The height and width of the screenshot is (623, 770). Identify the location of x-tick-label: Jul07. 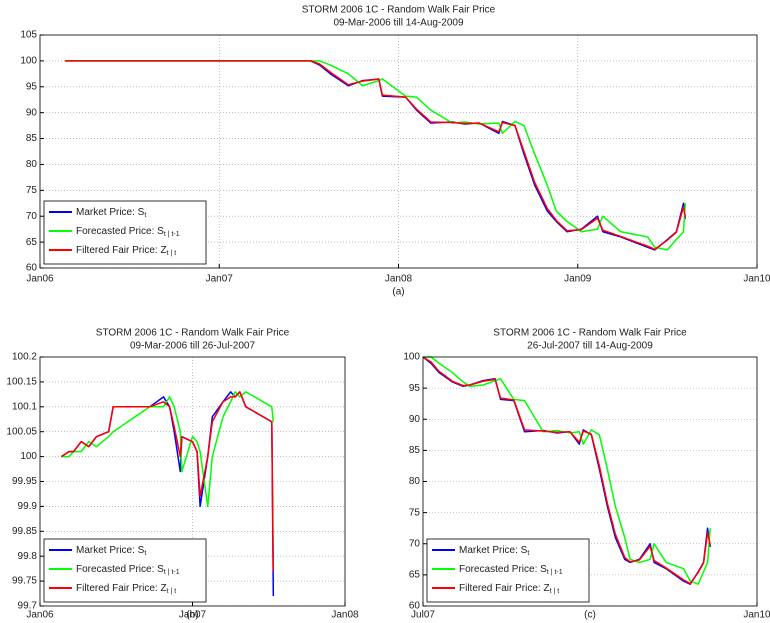
(423, 615).